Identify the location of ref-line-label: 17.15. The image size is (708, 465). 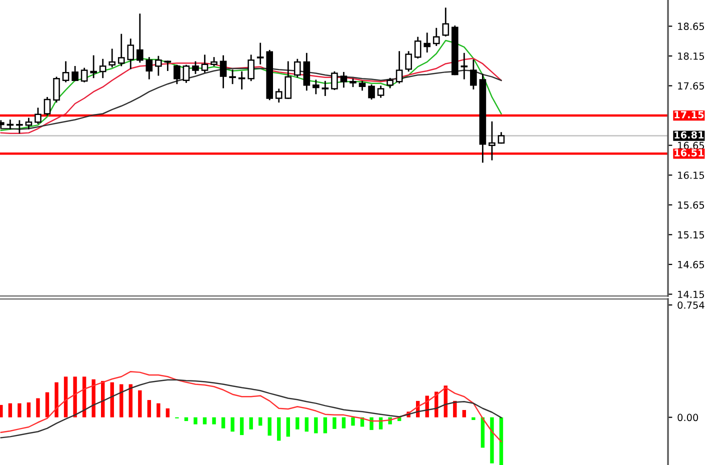
(689, 114).